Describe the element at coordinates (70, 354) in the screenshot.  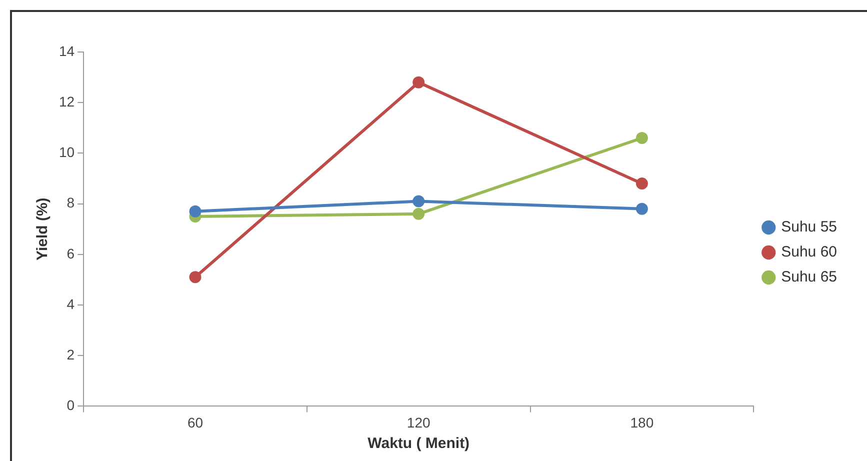
I see `y-tick-label: 2` at that location.